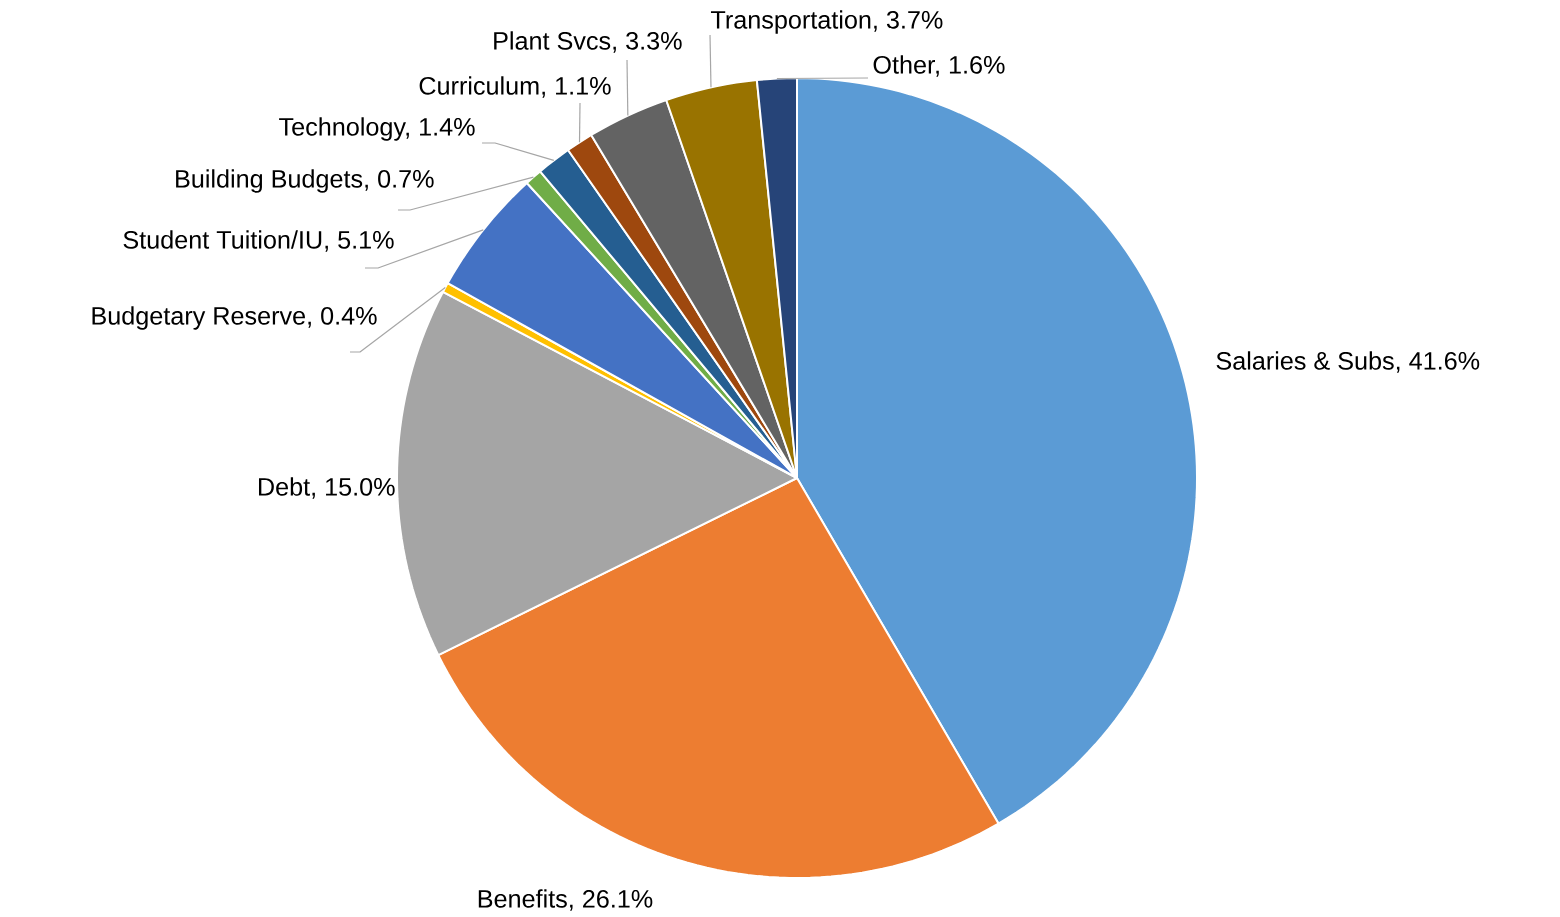 This screenshot has width=1560, height=917. Describe the element at coordinates (305, 181) in the screenshot. I see `slice-label: Building Budgets, 0.7%` at that location.